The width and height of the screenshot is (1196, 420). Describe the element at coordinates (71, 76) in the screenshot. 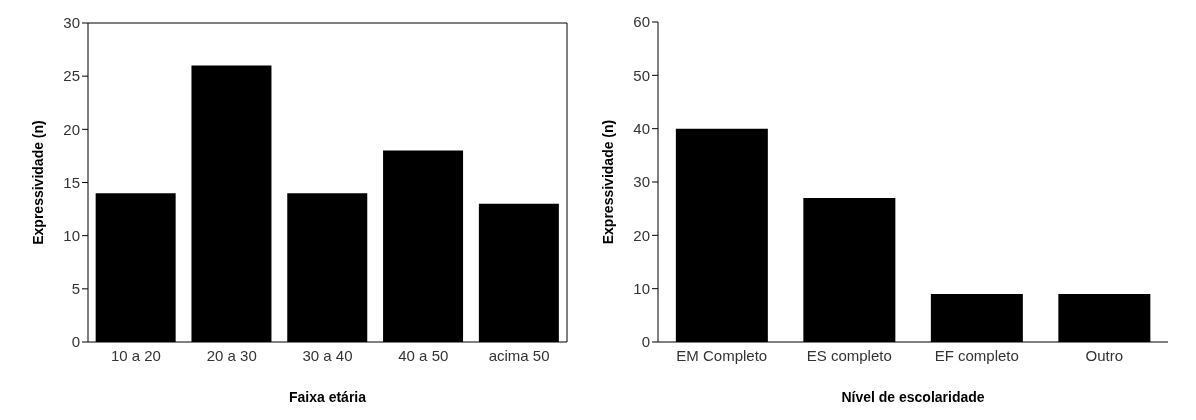

I see `y-tick-label: 25` at that location.